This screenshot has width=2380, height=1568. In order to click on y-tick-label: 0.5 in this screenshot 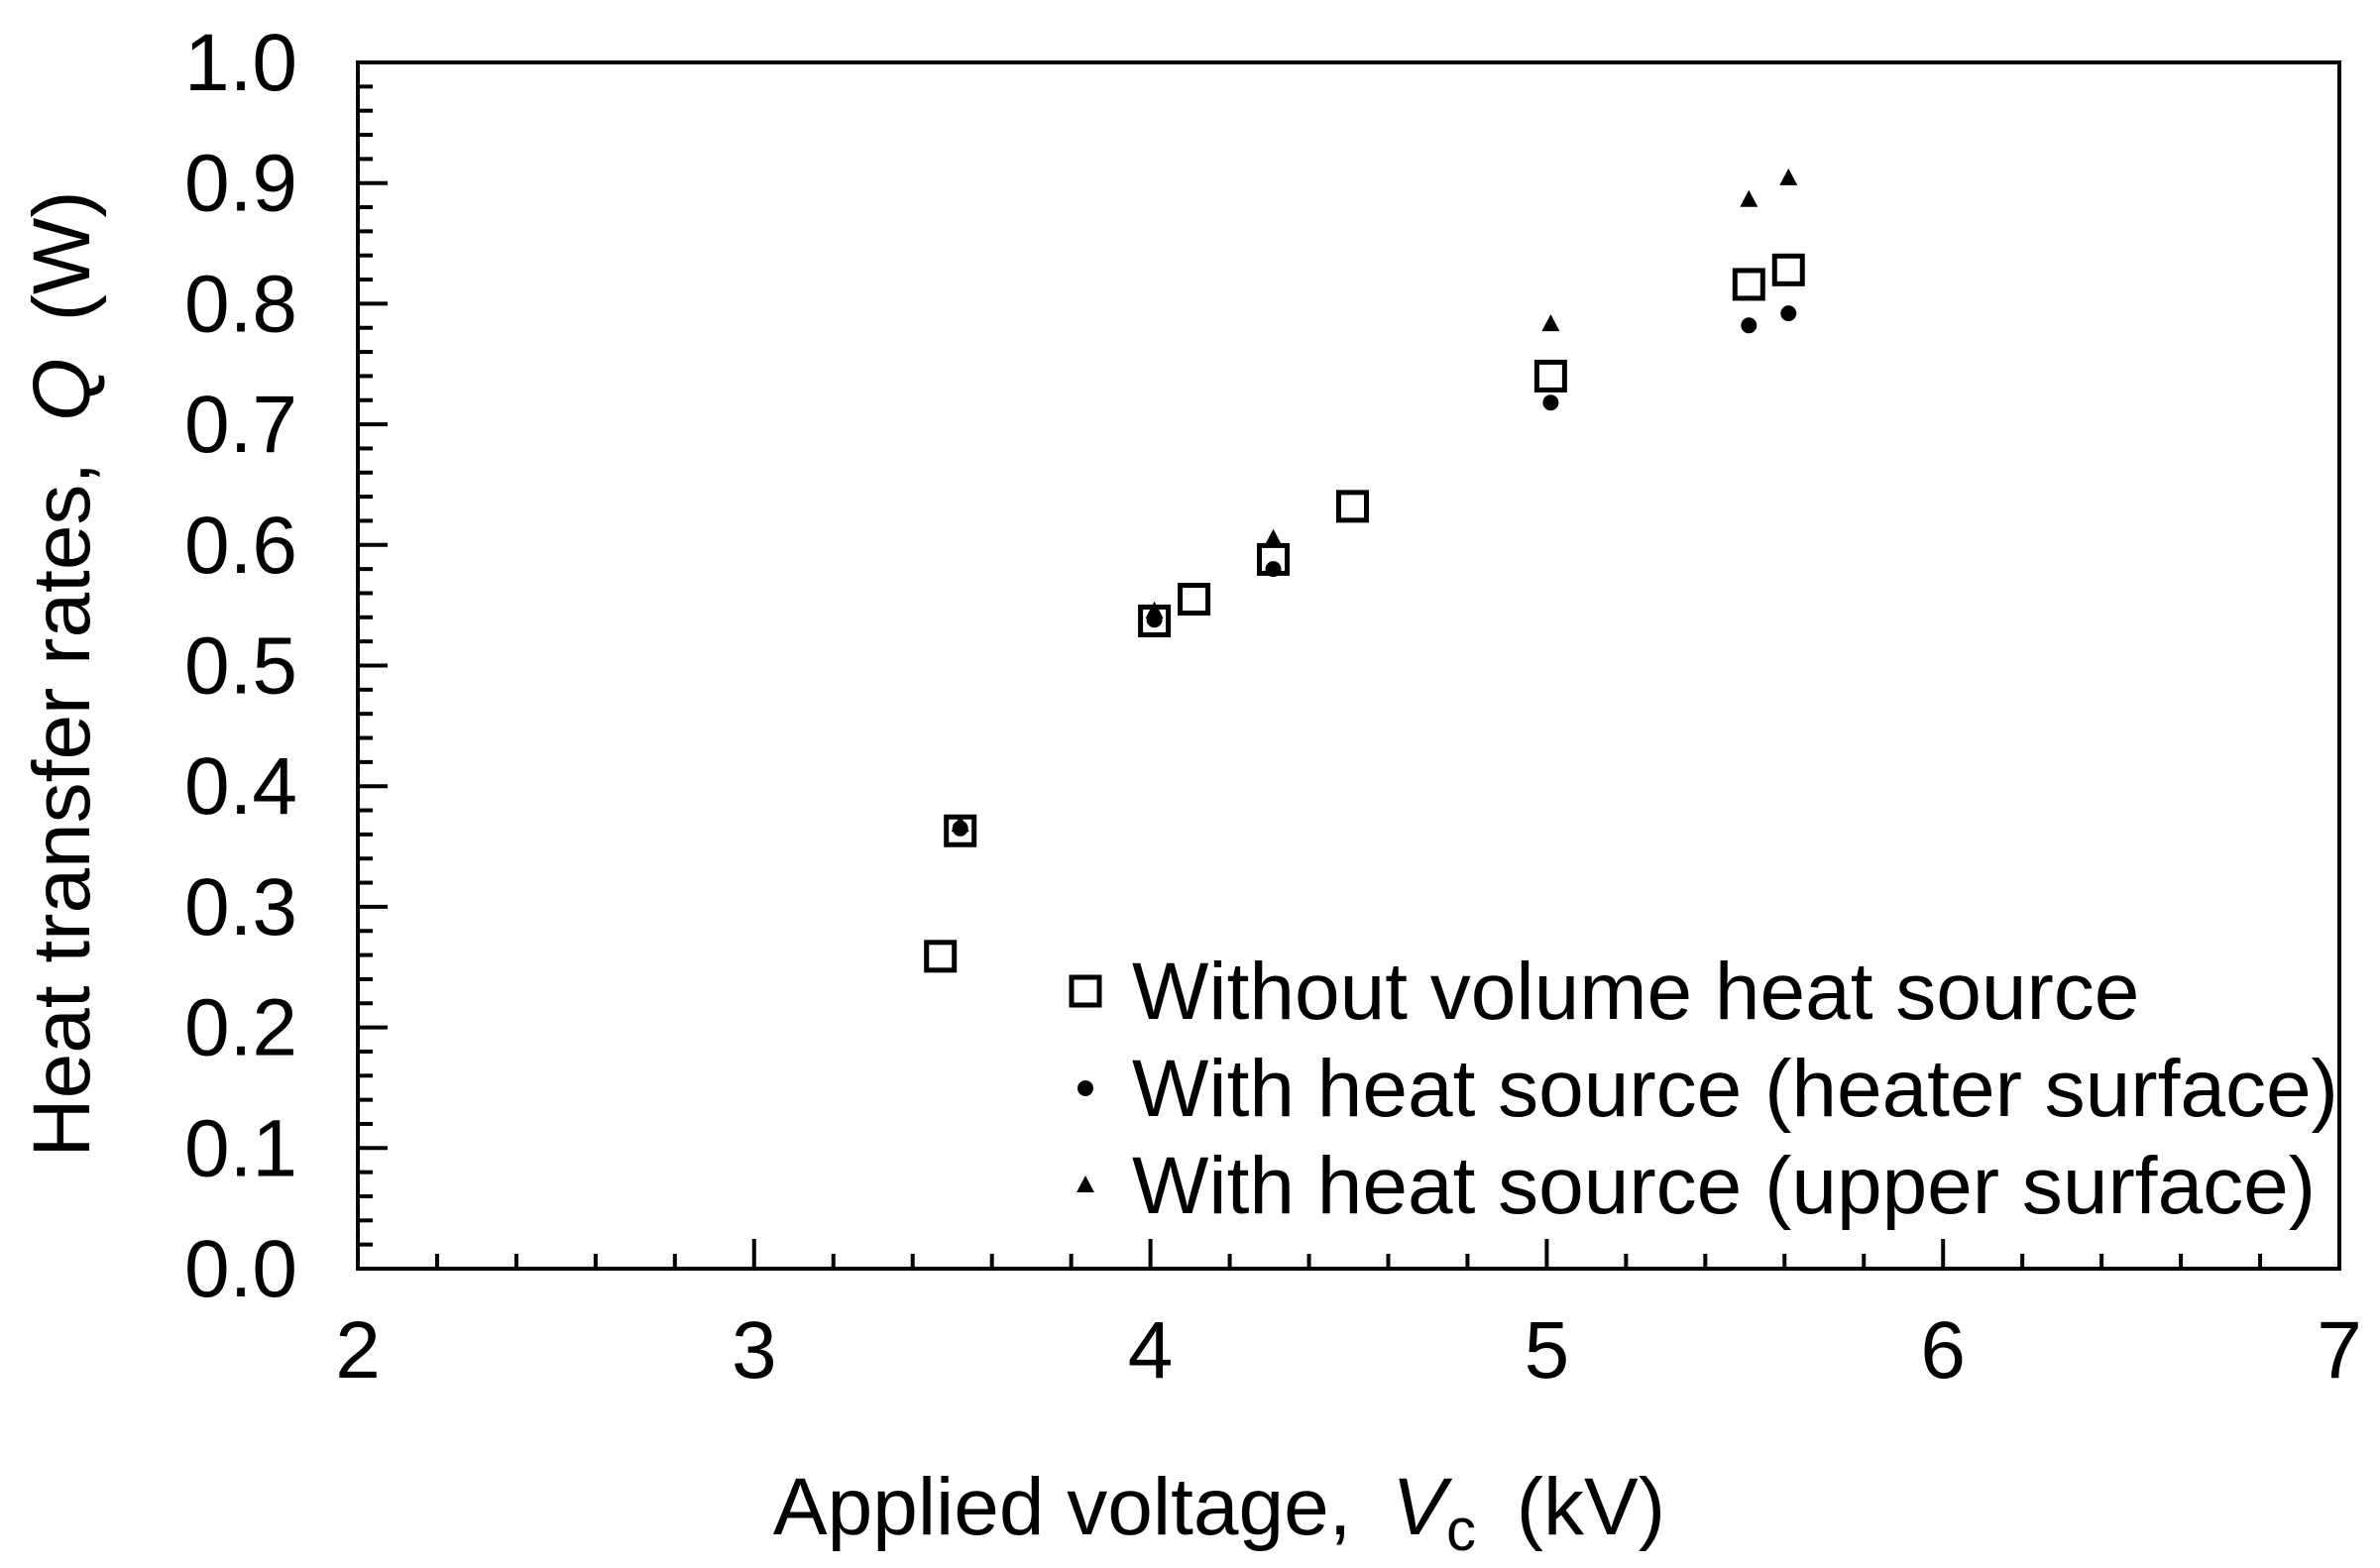, I will do `click(240, 666)`.